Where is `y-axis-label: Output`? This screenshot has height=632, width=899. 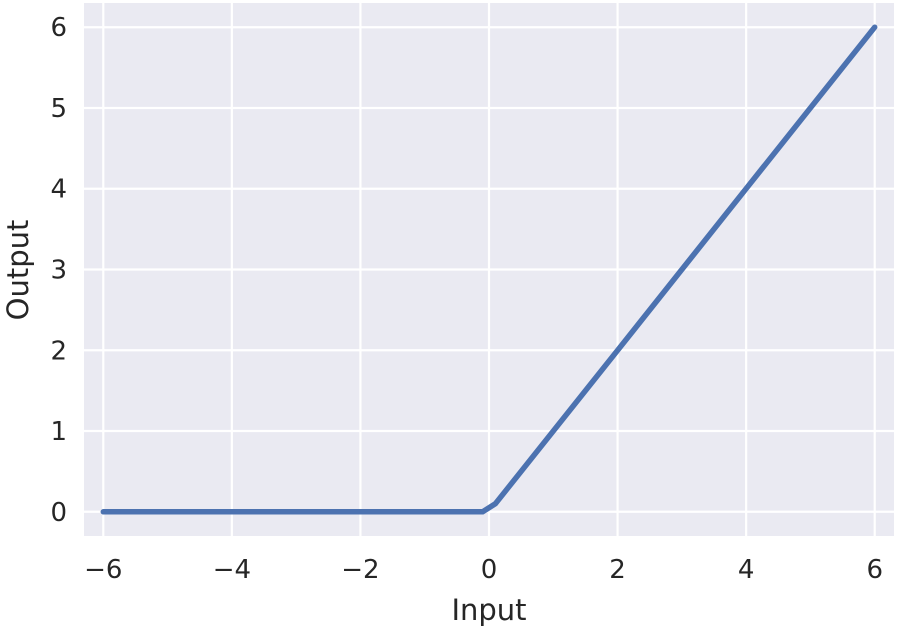
y-axis-label: Output is located at coordinates (18, 270).